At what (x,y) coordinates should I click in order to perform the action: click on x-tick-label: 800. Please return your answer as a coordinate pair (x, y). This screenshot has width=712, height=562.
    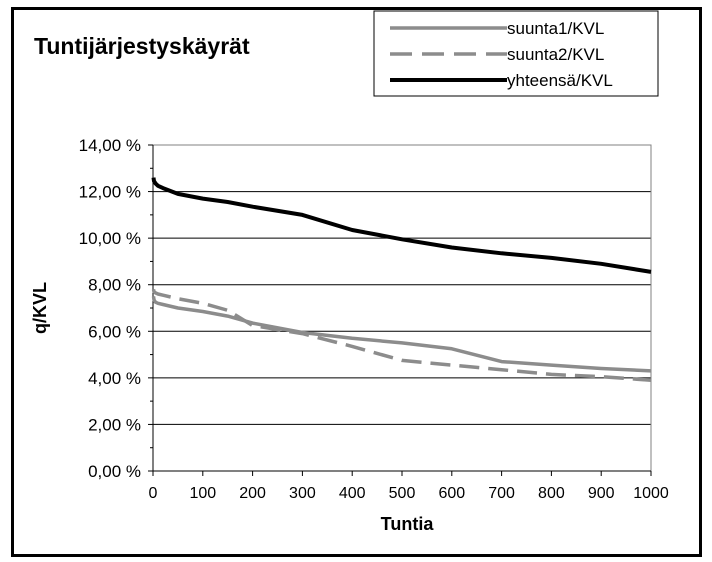
    Looking at the image, I should click on (551, 493).